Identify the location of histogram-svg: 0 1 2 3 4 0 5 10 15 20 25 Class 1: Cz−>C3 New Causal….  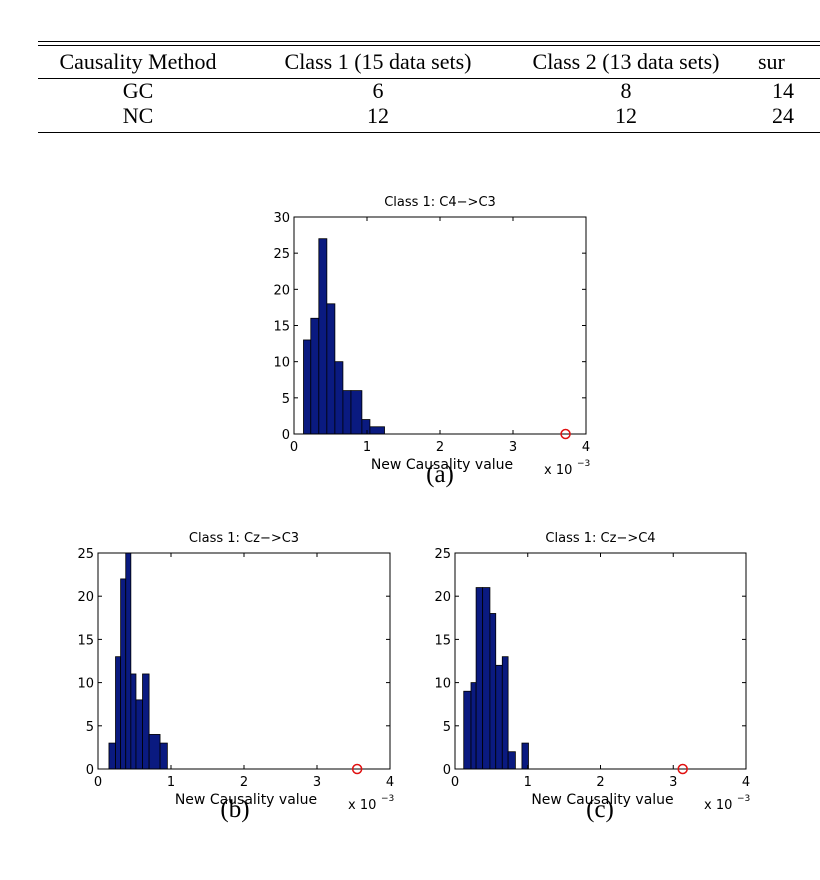
(235, 672).